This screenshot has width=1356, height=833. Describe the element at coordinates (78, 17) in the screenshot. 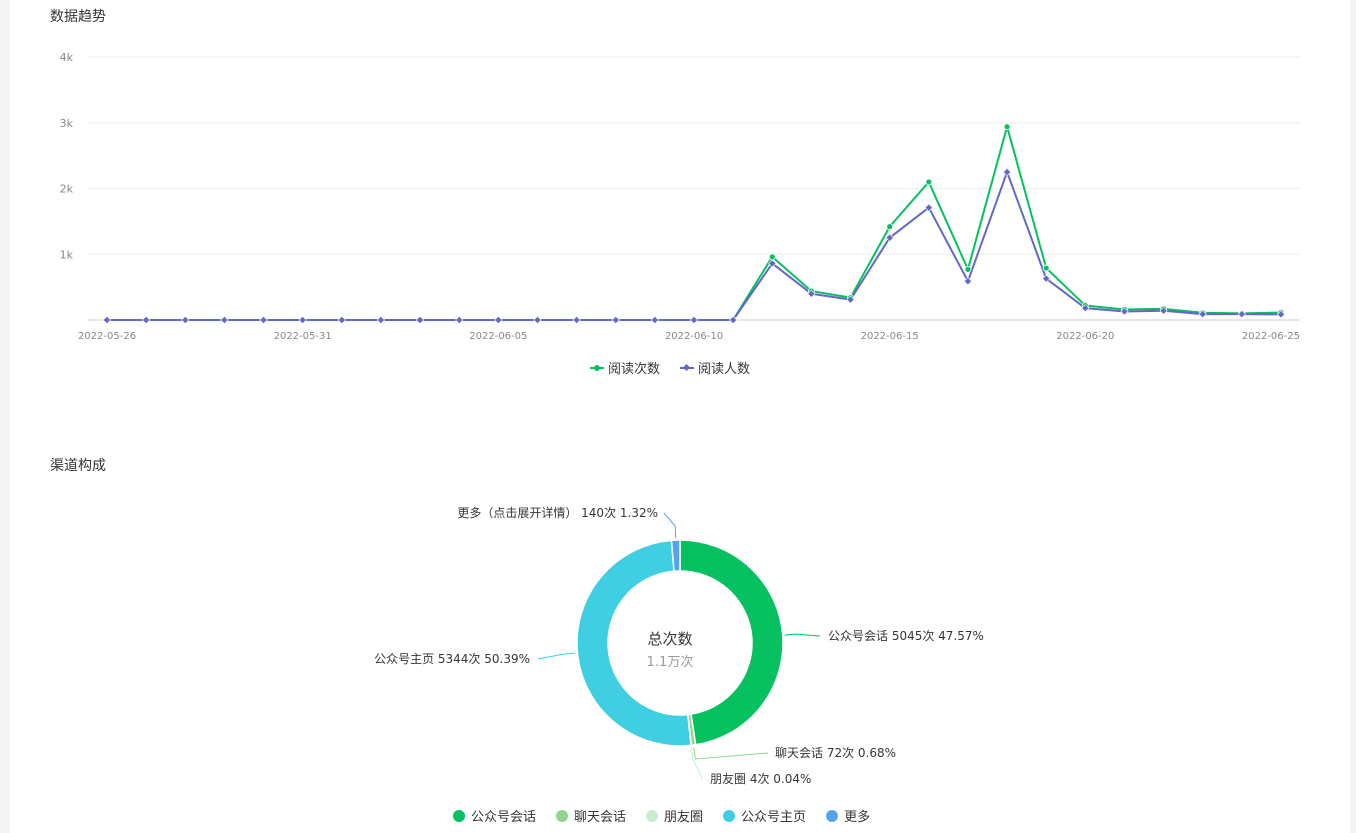

I see `trend-section-title: 数据趋势` at that location.